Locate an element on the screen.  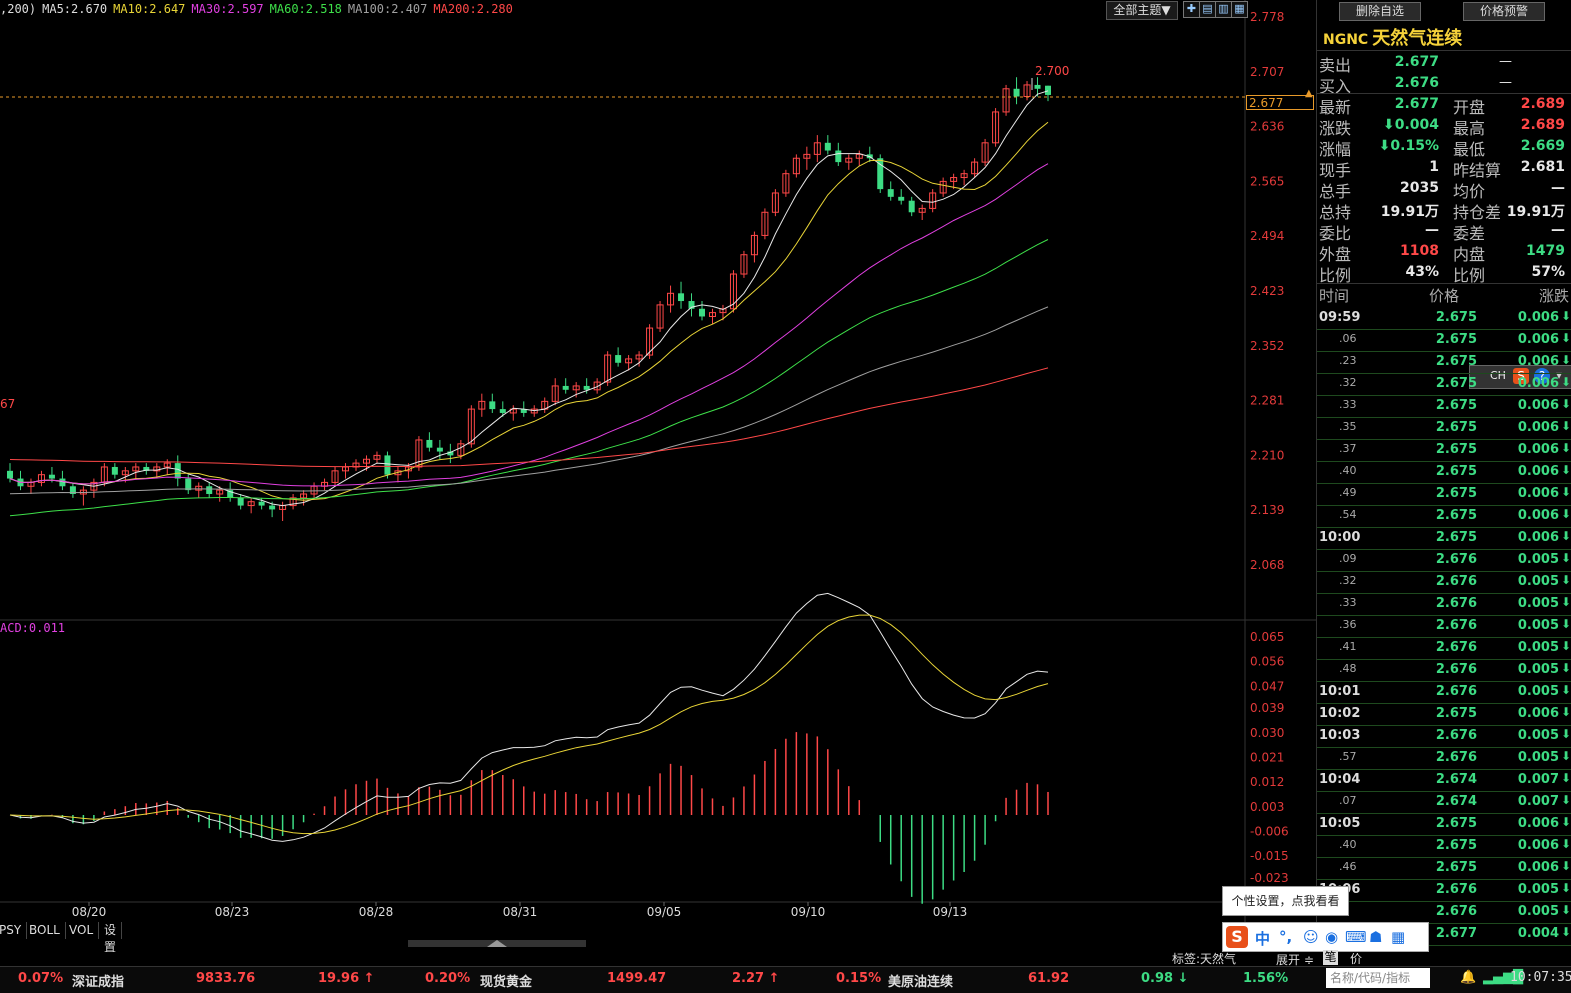
ticker-item: 9833.76 is located at coordinates (226, 978).